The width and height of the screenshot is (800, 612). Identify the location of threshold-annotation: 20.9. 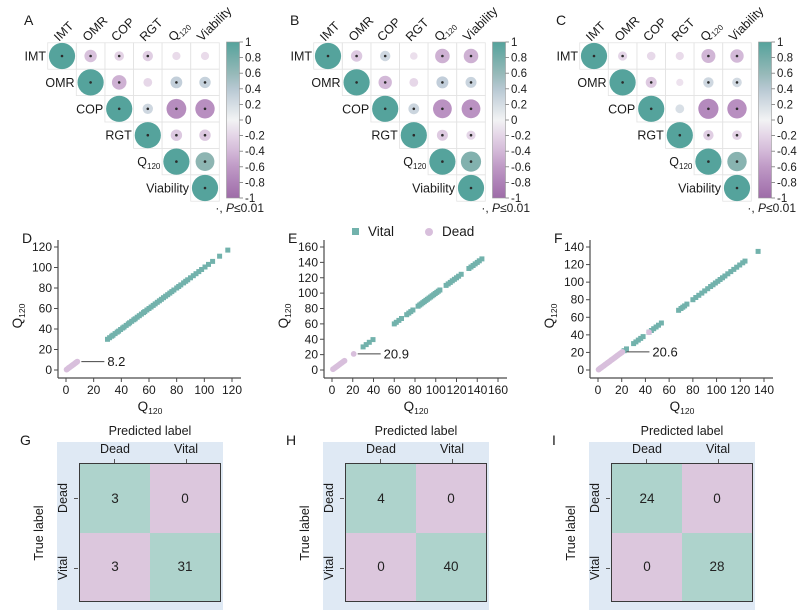
(383, 353).